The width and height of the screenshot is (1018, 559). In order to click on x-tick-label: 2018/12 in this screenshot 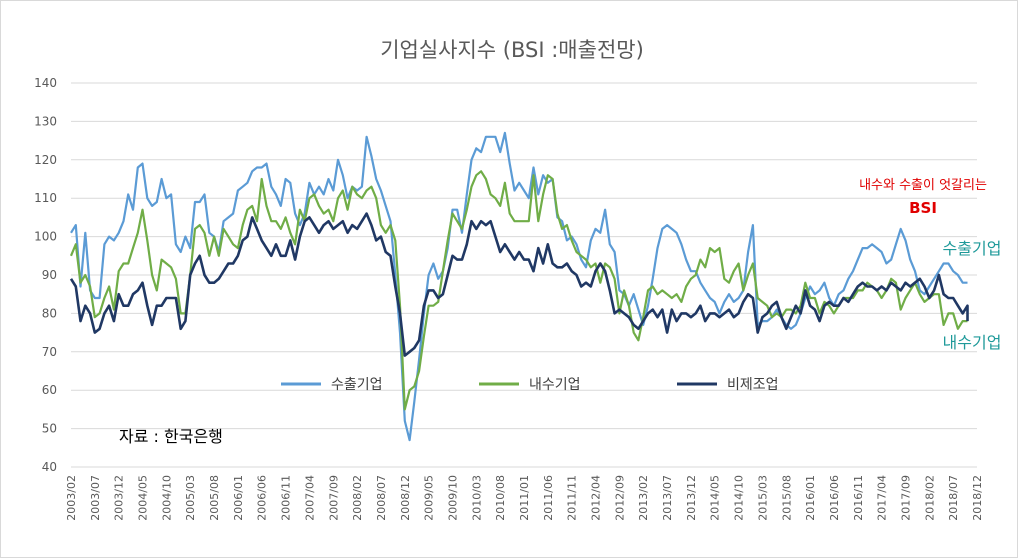, I will do `click(977, 498)`.